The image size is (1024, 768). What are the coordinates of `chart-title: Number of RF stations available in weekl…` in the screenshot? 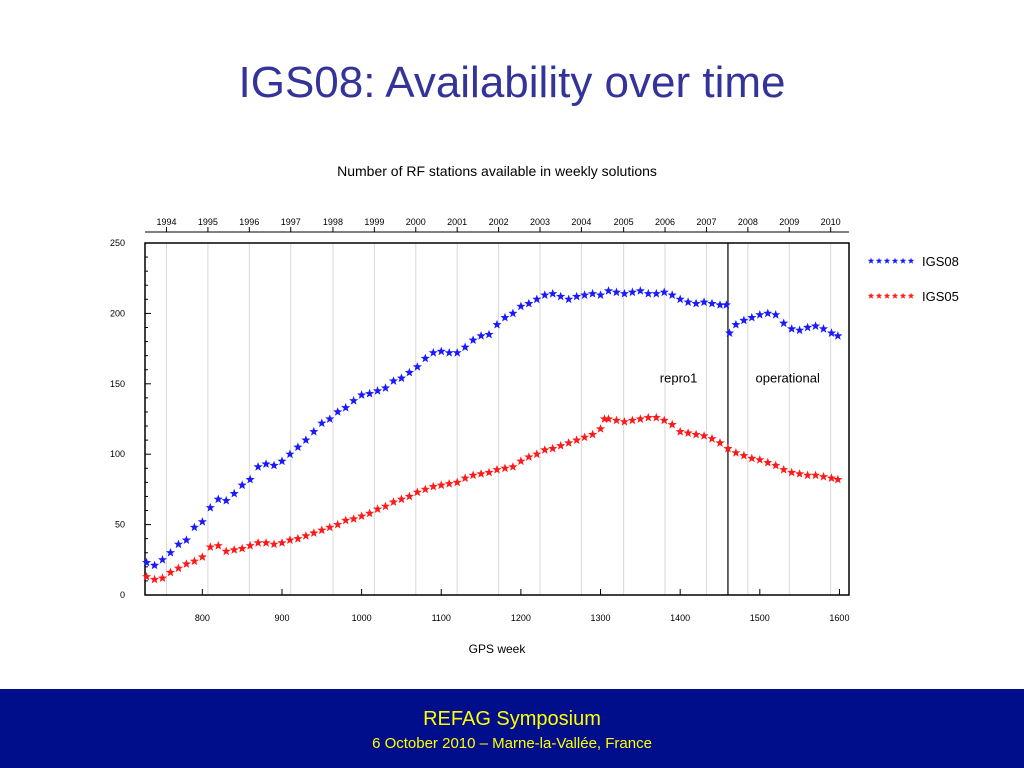 It's located at (497, 171).